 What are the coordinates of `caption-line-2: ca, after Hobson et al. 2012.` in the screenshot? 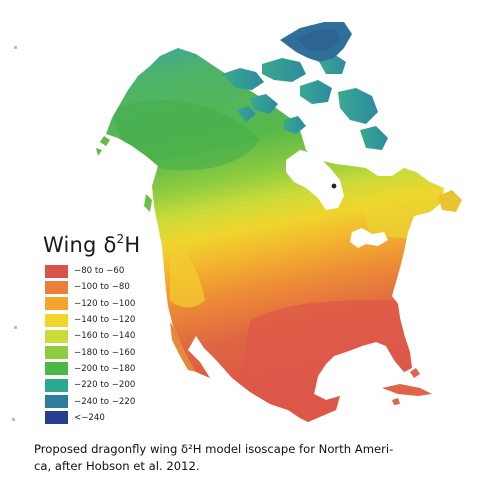 It's located at (117, 466).